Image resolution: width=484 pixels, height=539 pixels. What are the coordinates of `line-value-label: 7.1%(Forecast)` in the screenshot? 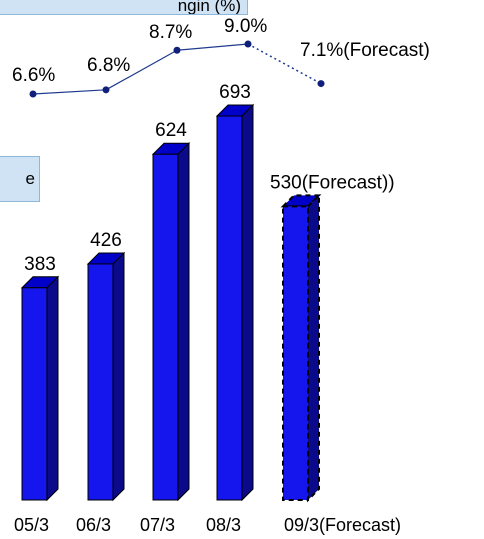 It's located at (365, 50).